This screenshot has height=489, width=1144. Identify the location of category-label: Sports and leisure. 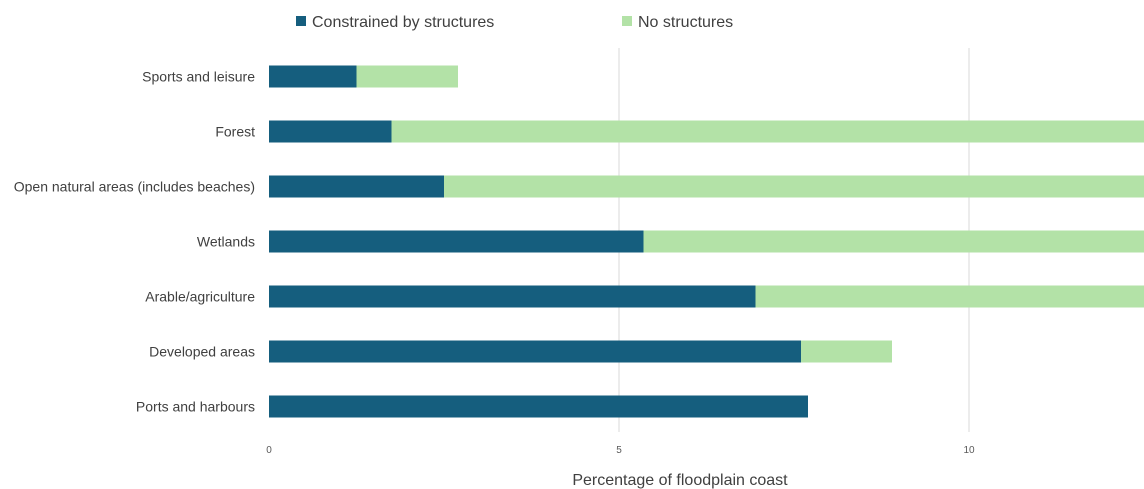
(198, 77).